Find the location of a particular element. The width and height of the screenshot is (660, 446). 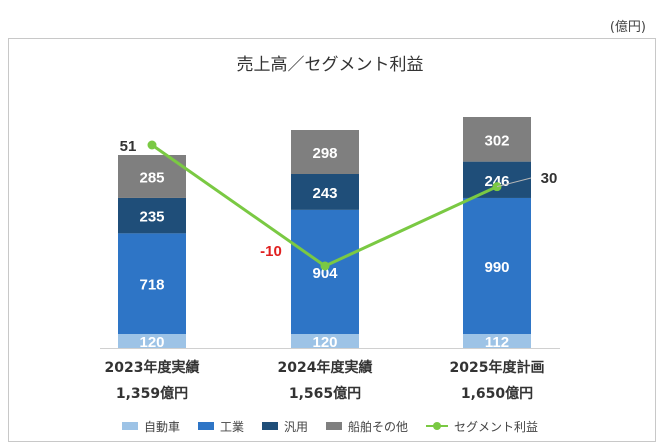

bar-label-汎用-2024年度実績: 243 is located at coordinates (324, 193).